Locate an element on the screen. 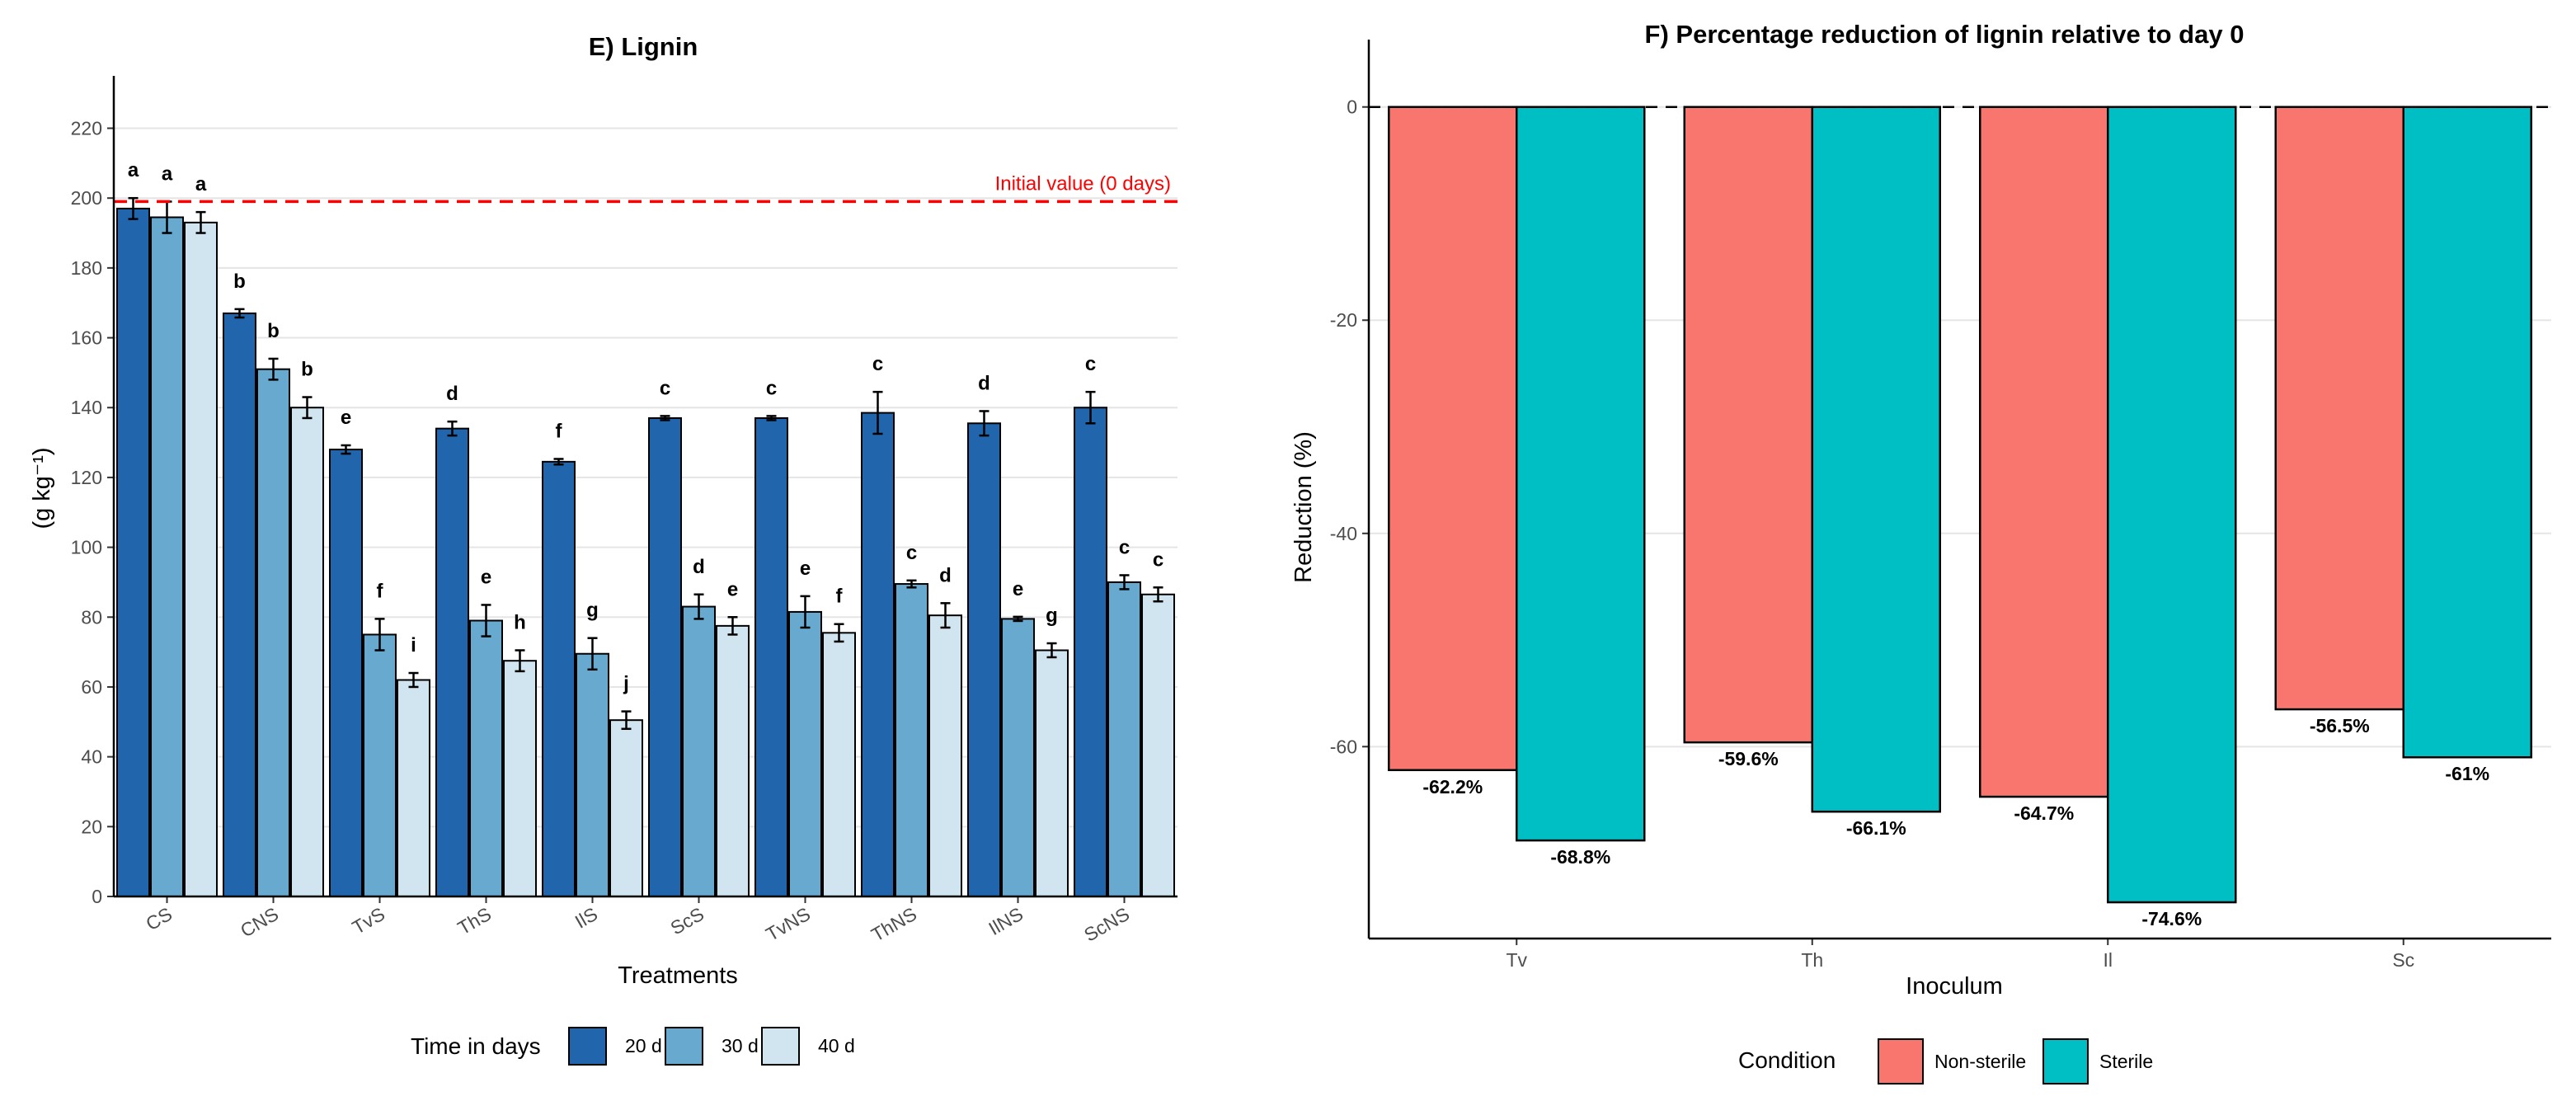 The image size is (2576, 1101). lignin-y-tick-label: 140 is located at coordinates (86, 407).